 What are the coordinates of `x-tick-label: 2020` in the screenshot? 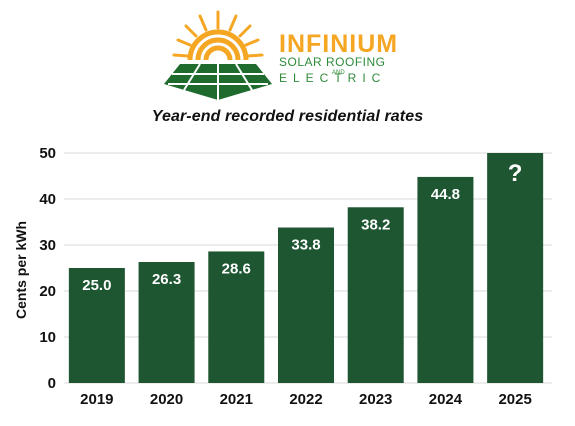 It's located at (166, 399).